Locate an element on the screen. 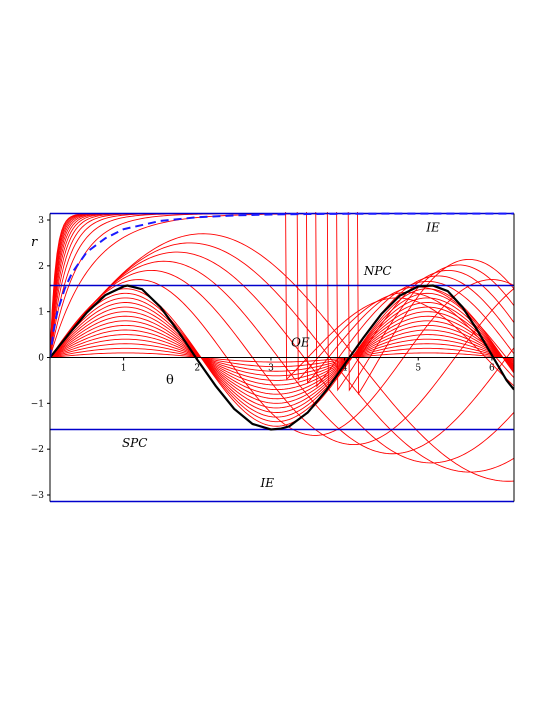 The width and height of the screenshot is (553, 715). y-tick-label: −1 is located at coordinates (37, 404).